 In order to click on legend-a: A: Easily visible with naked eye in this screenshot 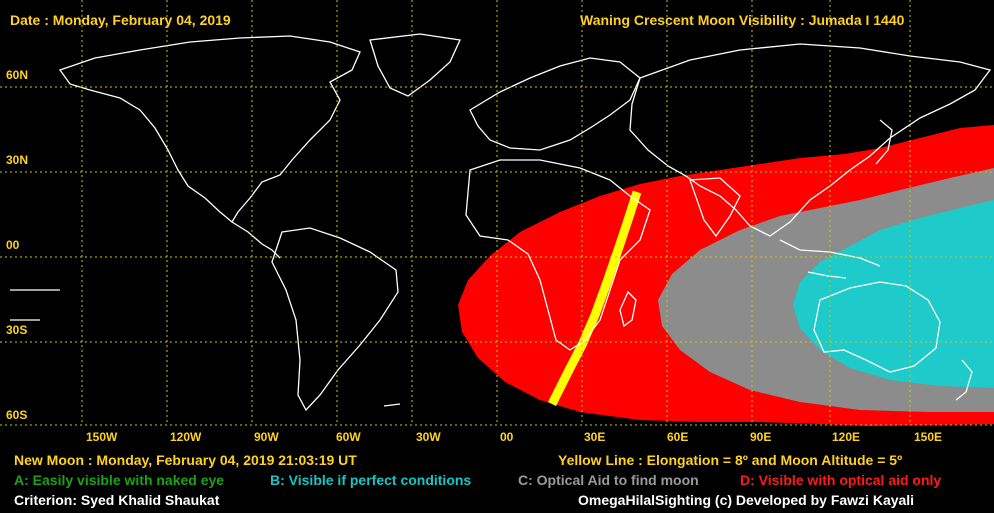, I will do `click(119, 480)`.